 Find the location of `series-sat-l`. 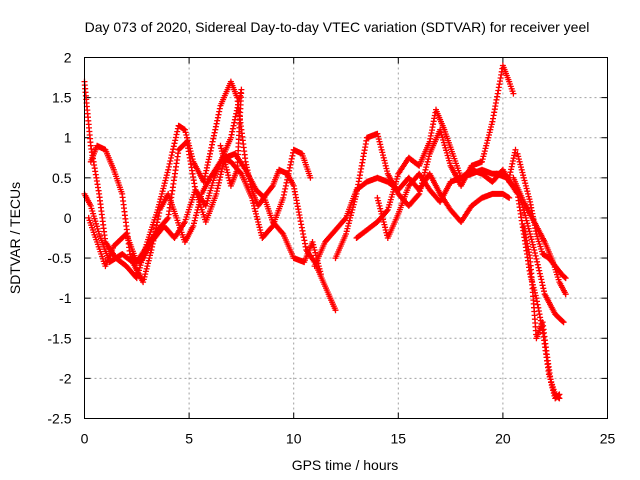

series-sat-l is located at coordinates (541, 312).